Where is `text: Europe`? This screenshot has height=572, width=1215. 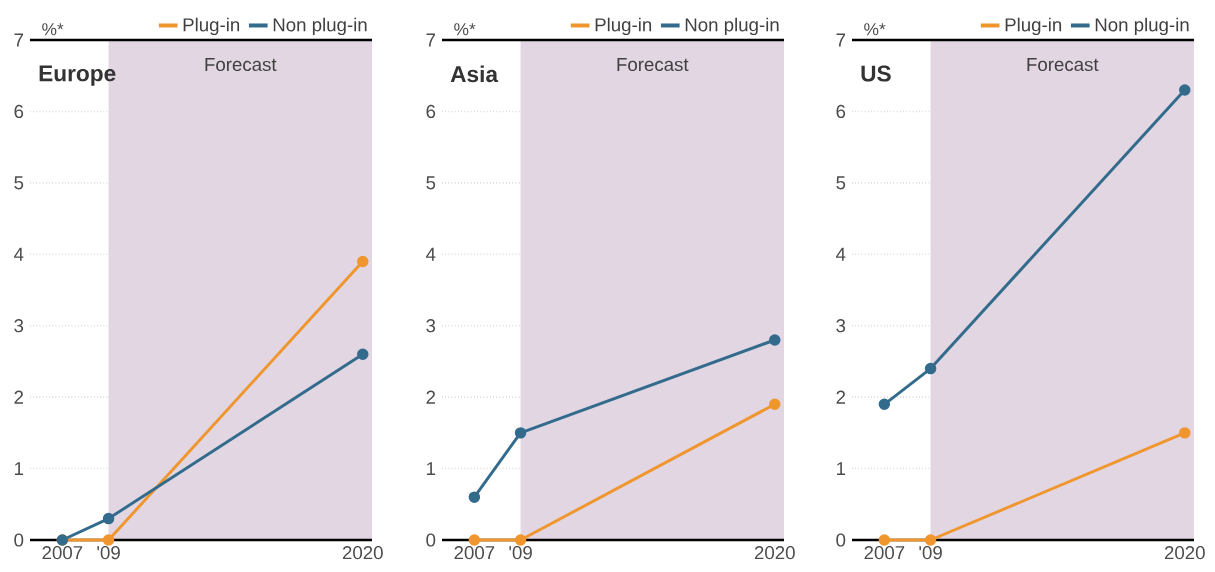 text: Europe is located at coordinates (77, 75).